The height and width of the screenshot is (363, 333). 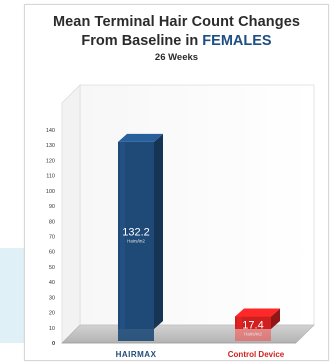 I want to click on y-tick-label: 130, so click(x=50, y=146).